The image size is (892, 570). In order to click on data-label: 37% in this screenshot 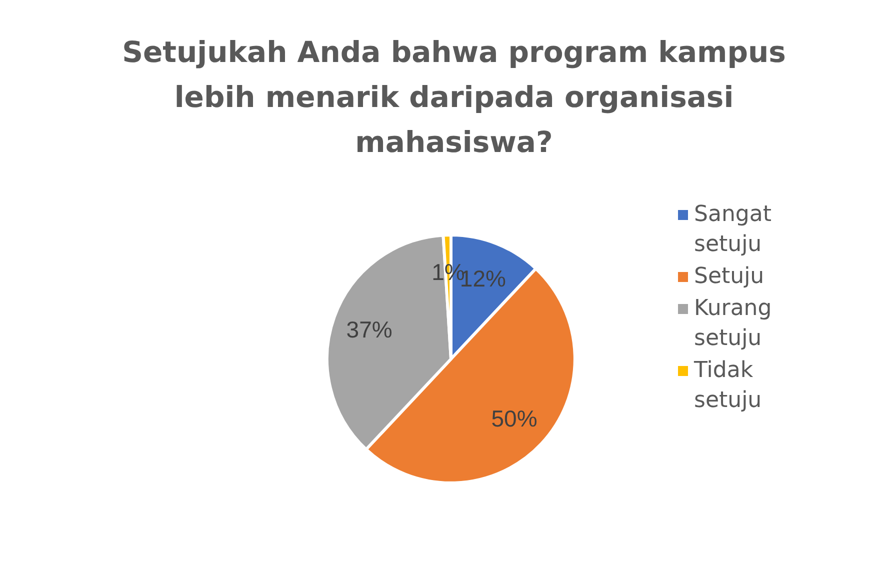, I will do `click(369, 329)`.